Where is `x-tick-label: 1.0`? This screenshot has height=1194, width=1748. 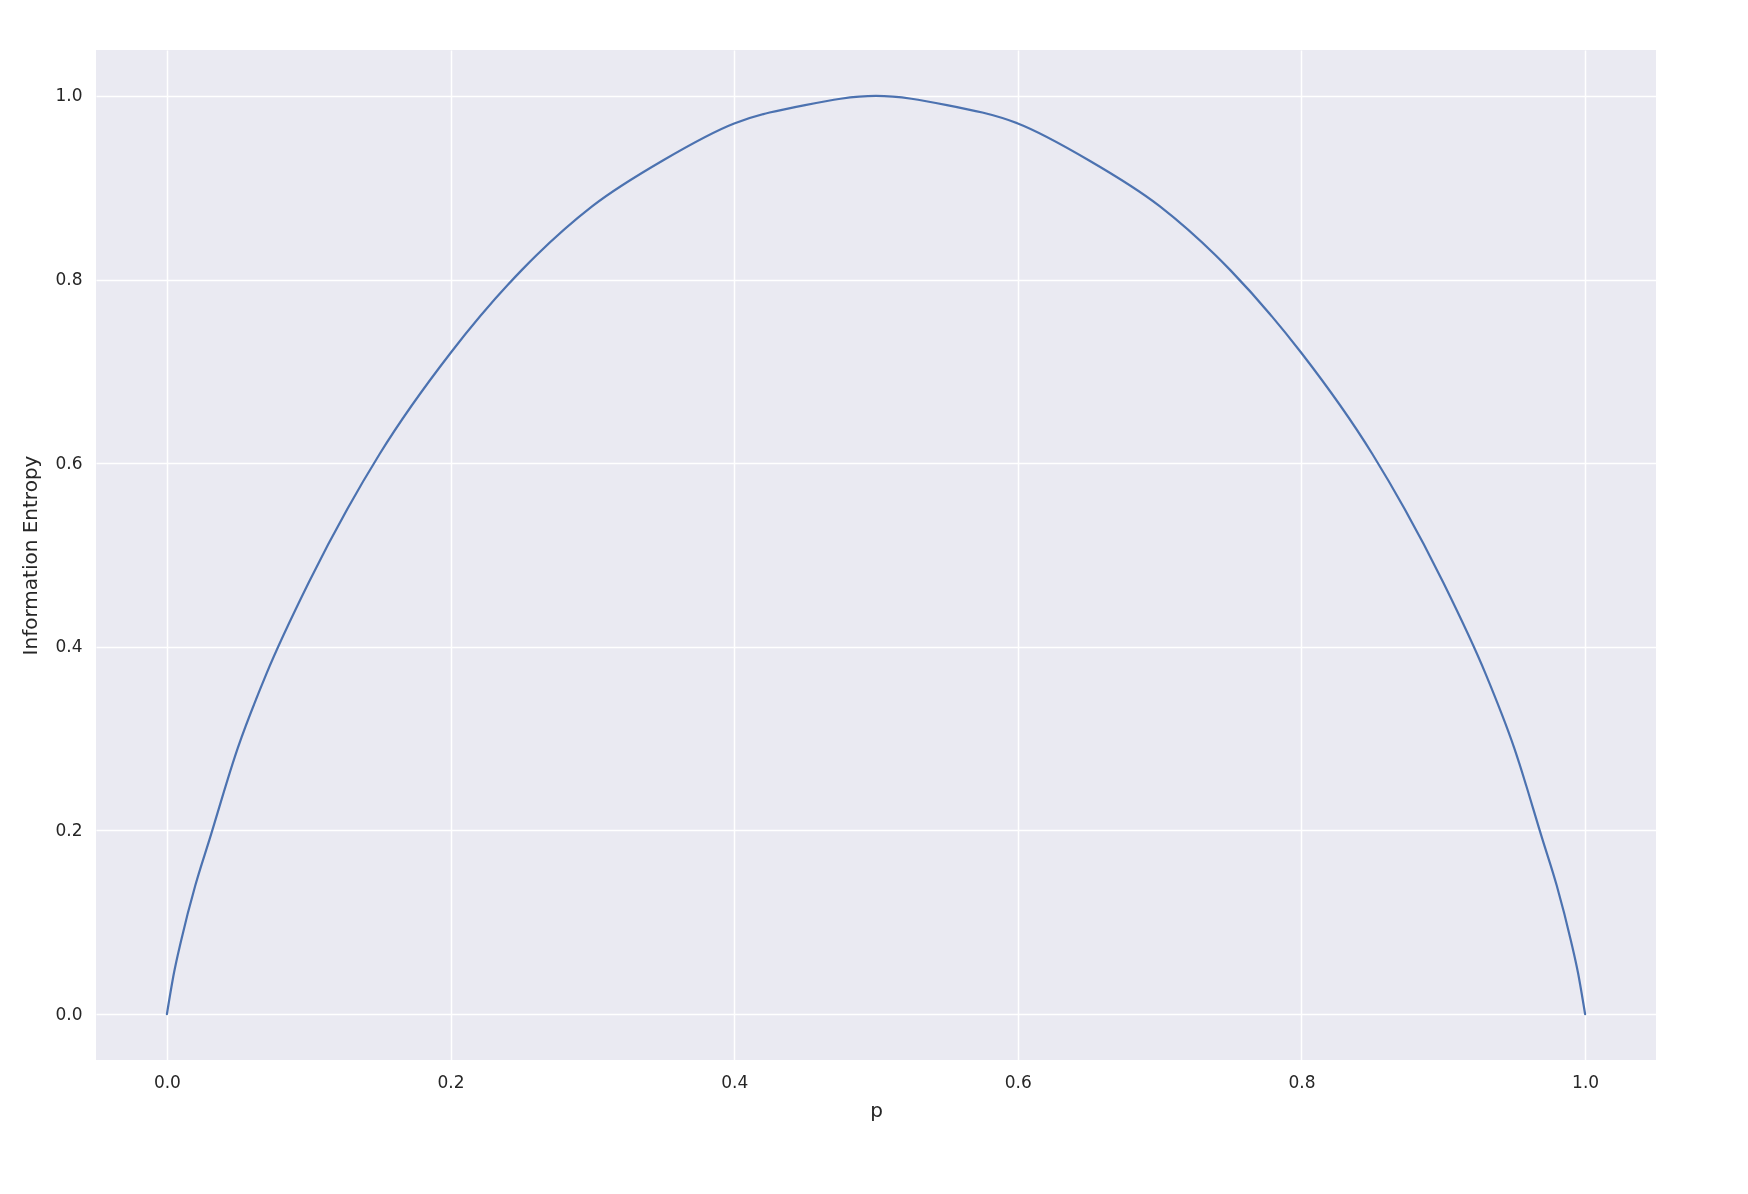
x-tick-label: 1.0 is located at coordinates (1586, 1081).